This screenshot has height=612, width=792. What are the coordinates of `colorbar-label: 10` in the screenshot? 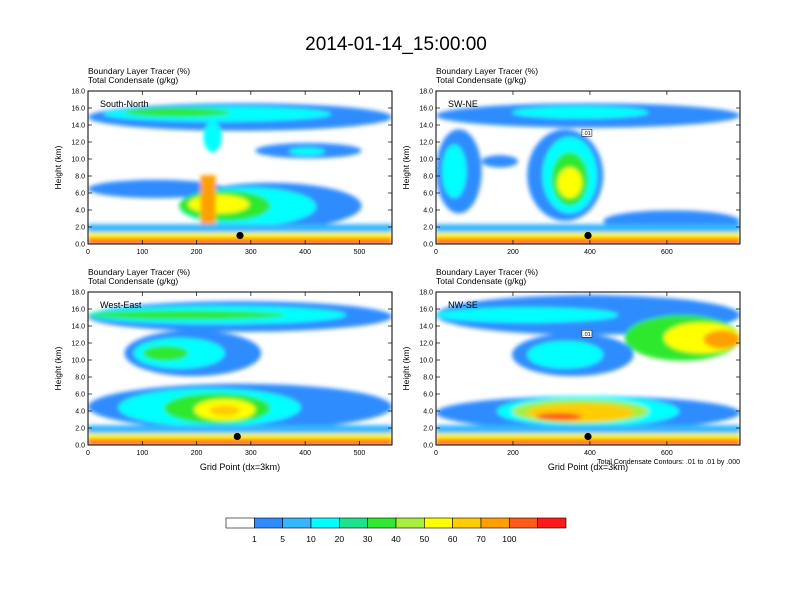 It's located at (311, 539).